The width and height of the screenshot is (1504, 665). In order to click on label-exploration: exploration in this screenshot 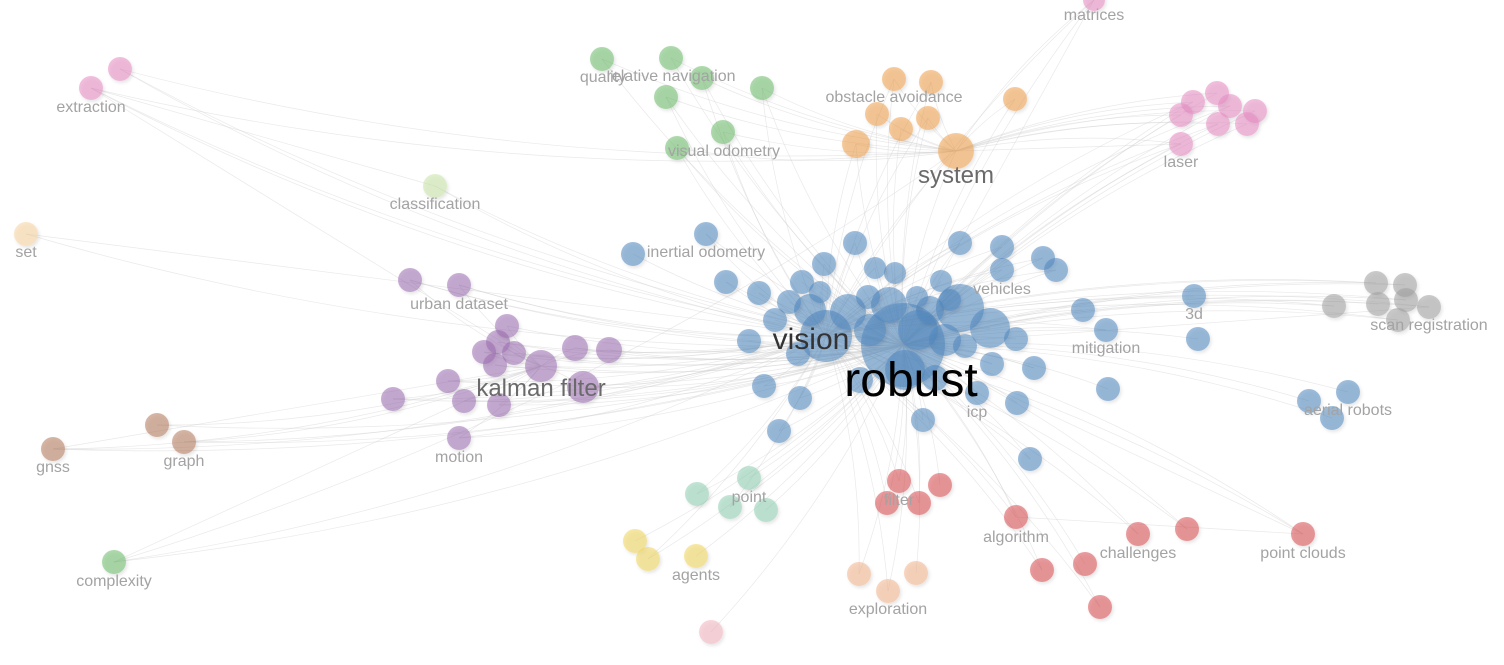, I will do `click(888, 609)`.